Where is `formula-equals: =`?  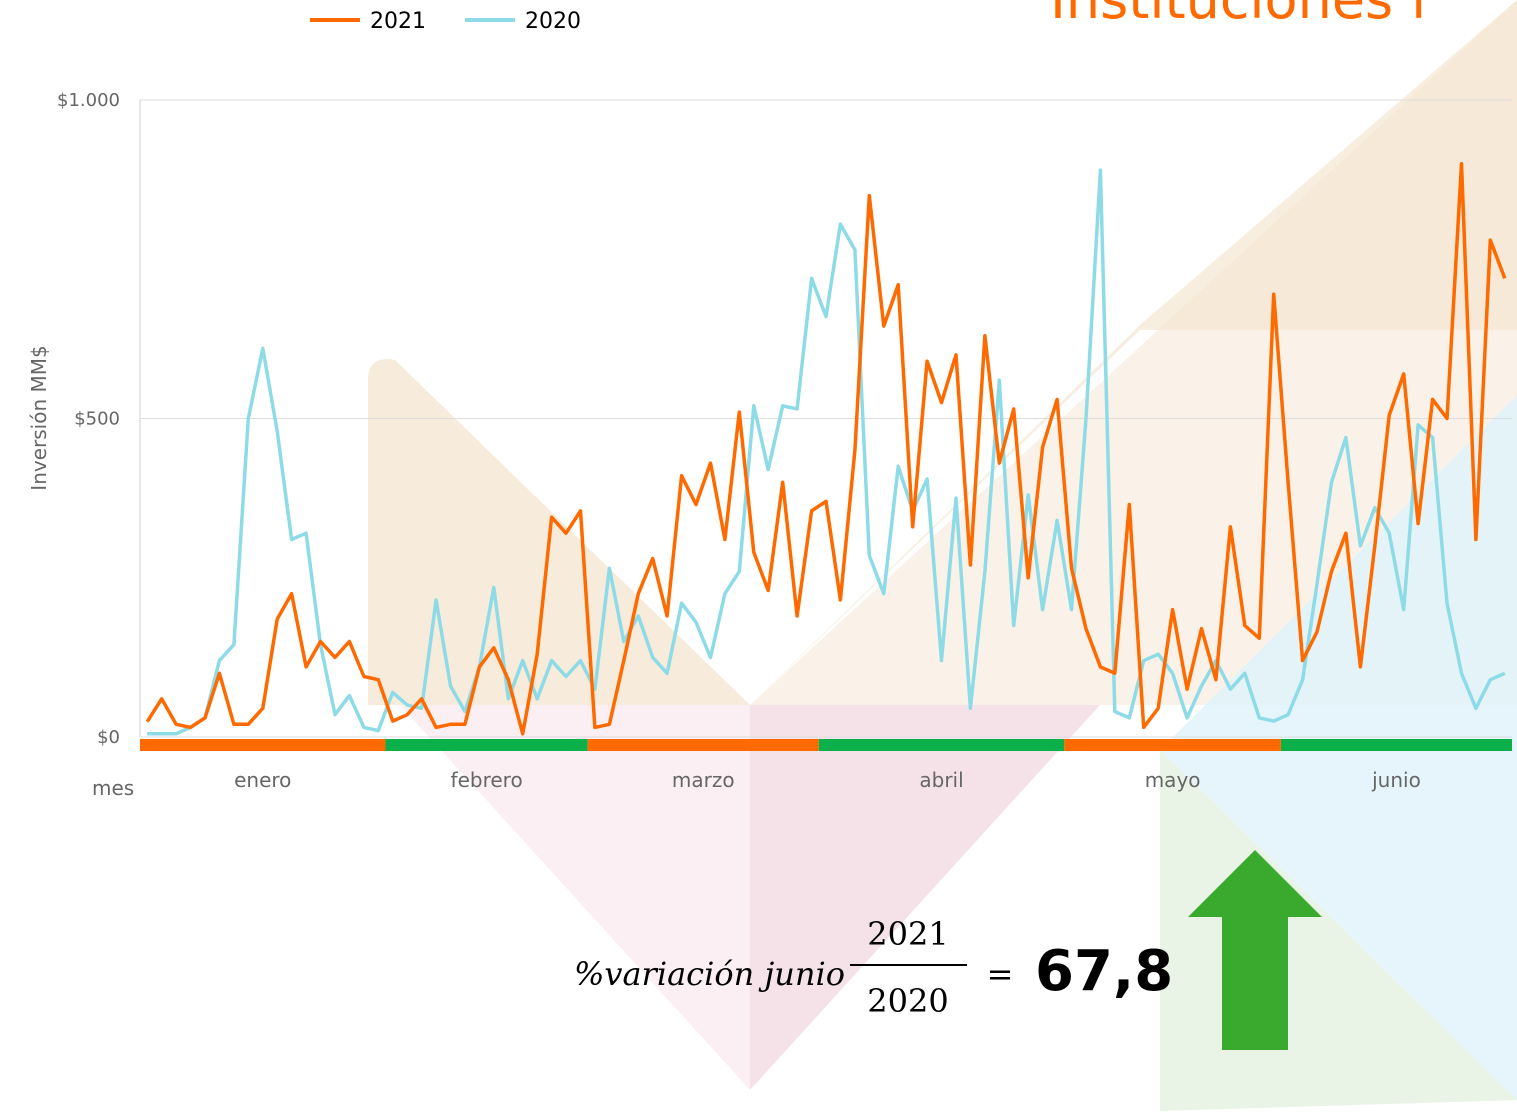
formula-equals: = is located at coordinates (1000, 974).